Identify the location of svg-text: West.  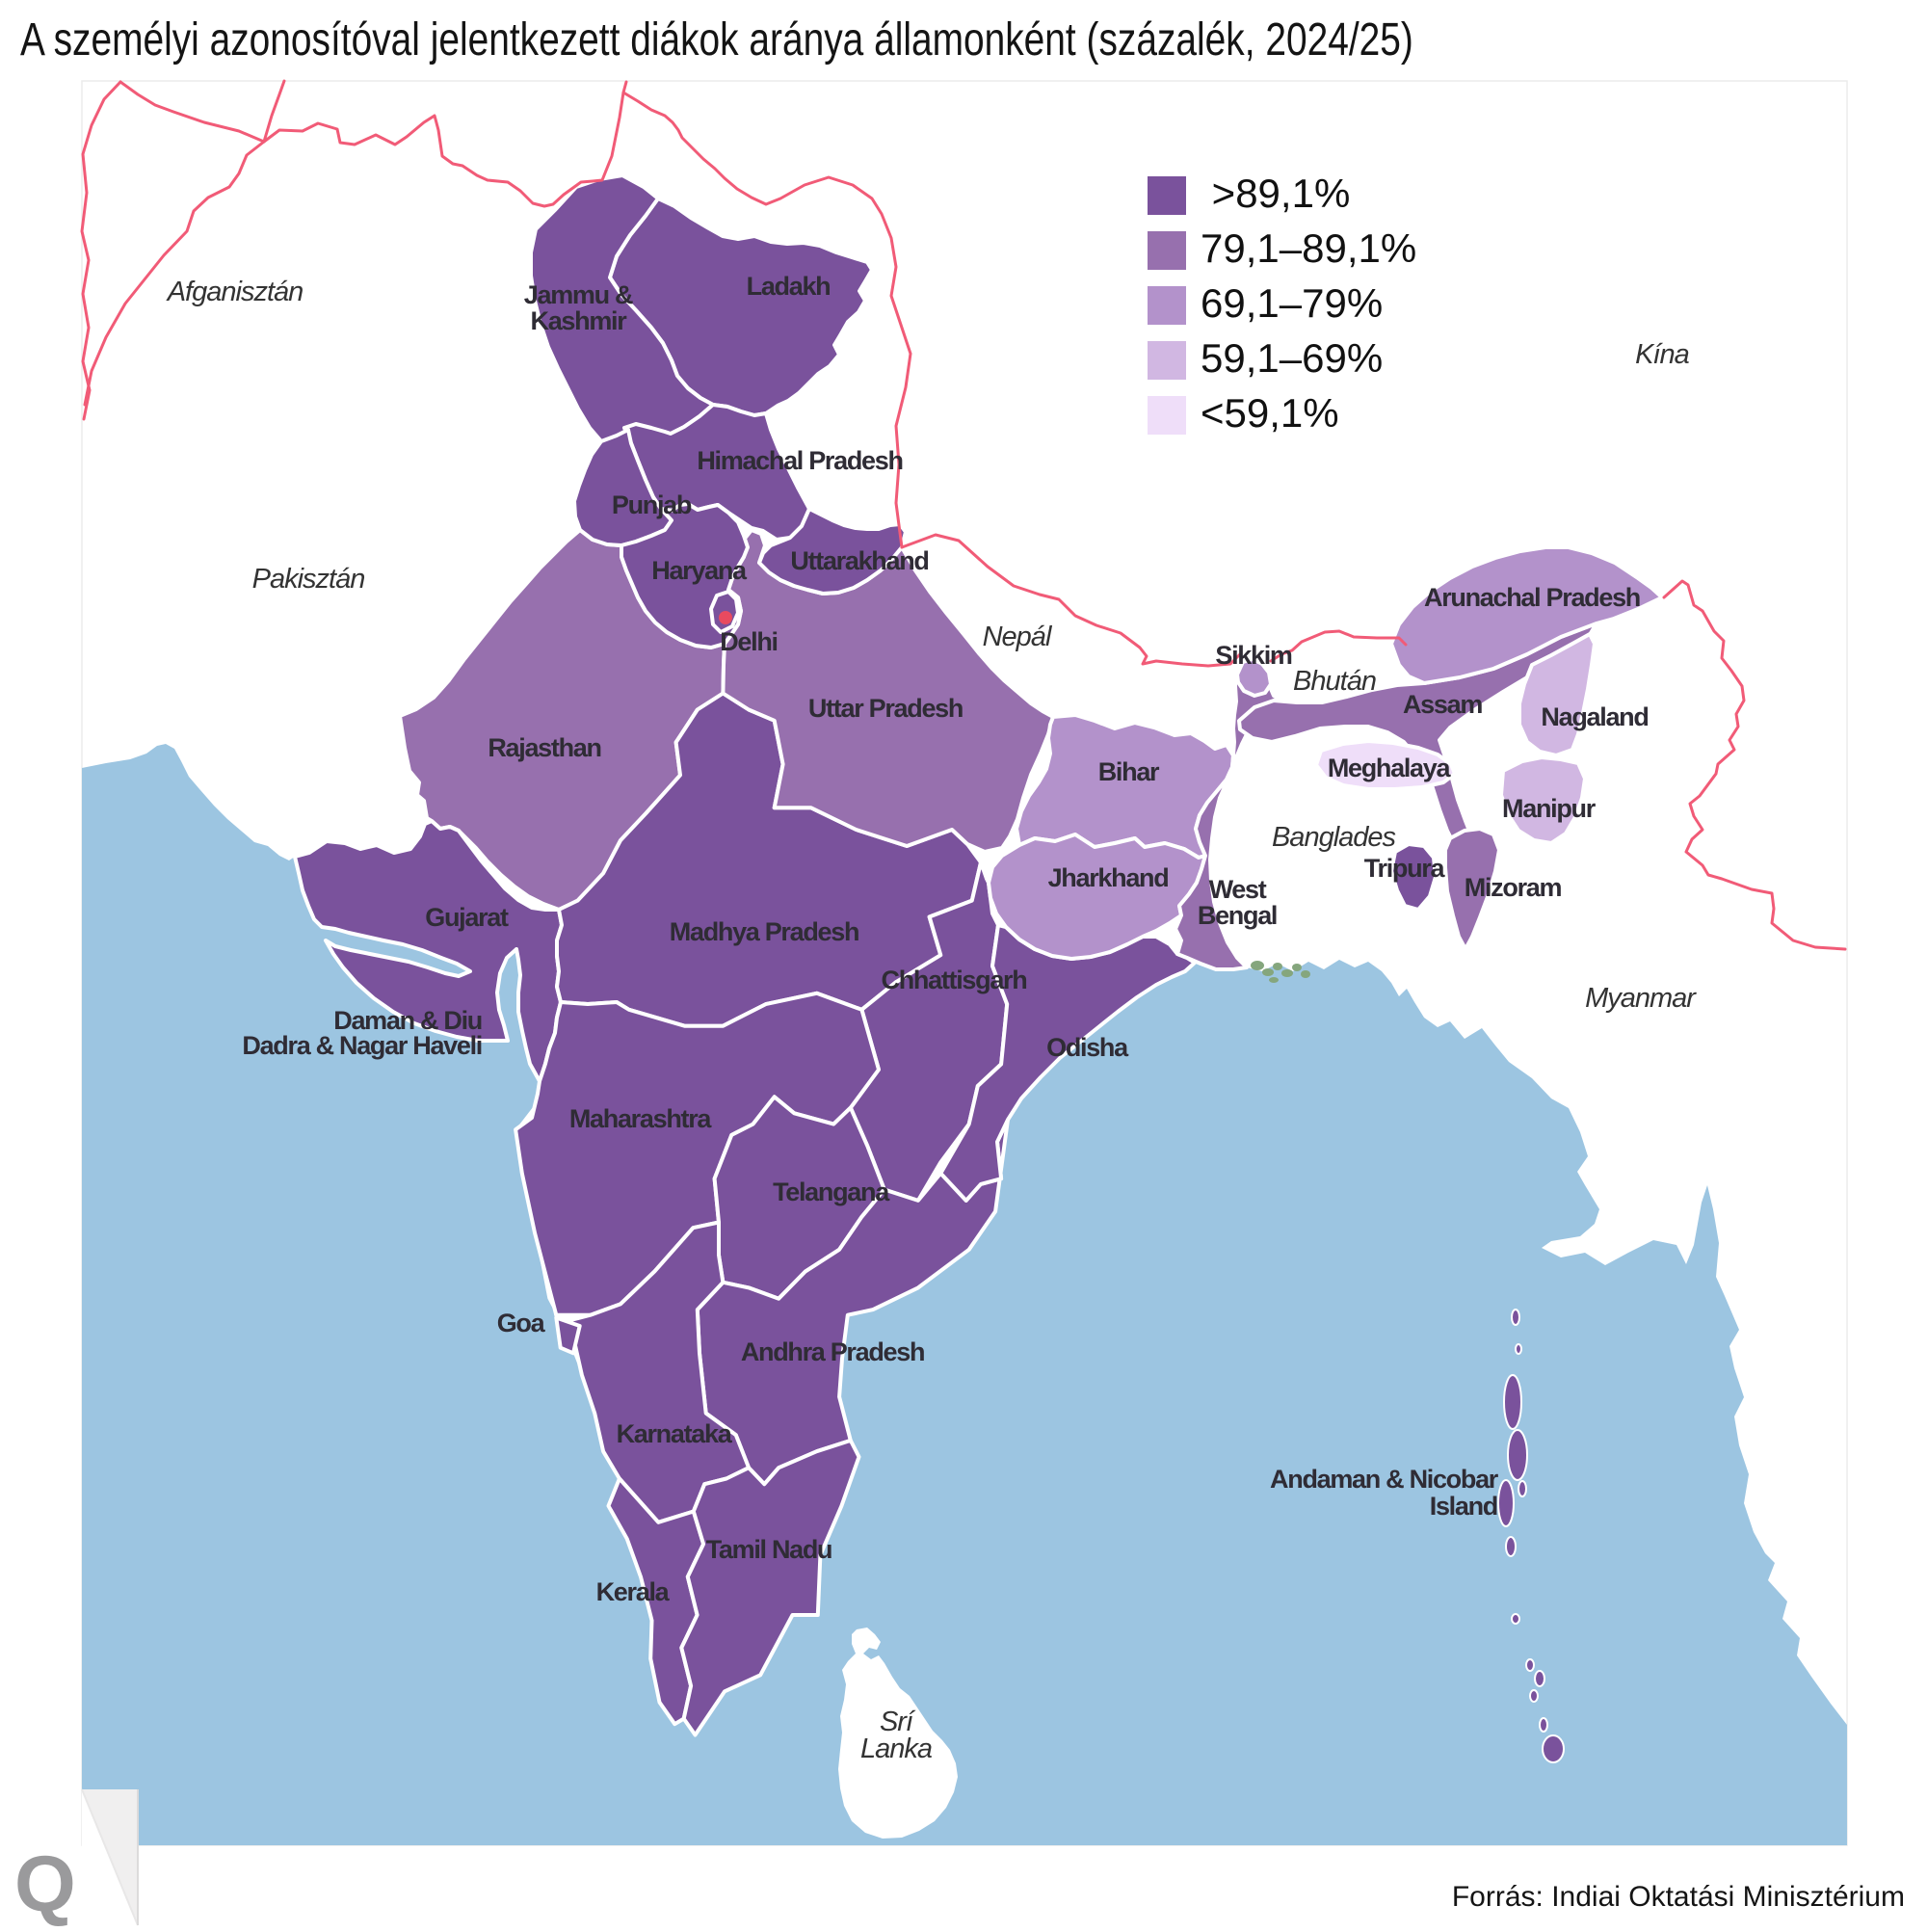
(1238, 889).